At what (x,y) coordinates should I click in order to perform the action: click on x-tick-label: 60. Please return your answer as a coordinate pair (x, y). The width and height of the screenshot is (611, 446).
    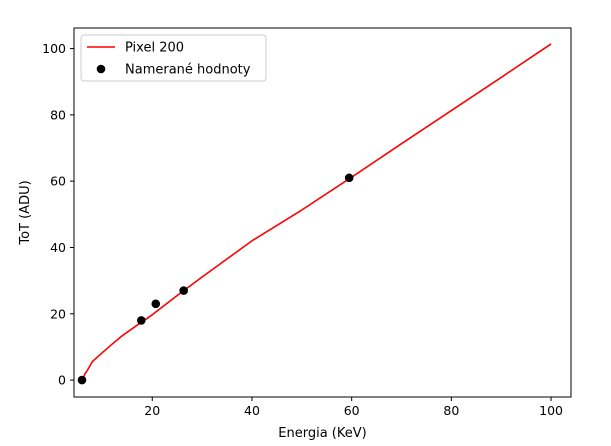
    Looking at the image, I should click on (352, 410).